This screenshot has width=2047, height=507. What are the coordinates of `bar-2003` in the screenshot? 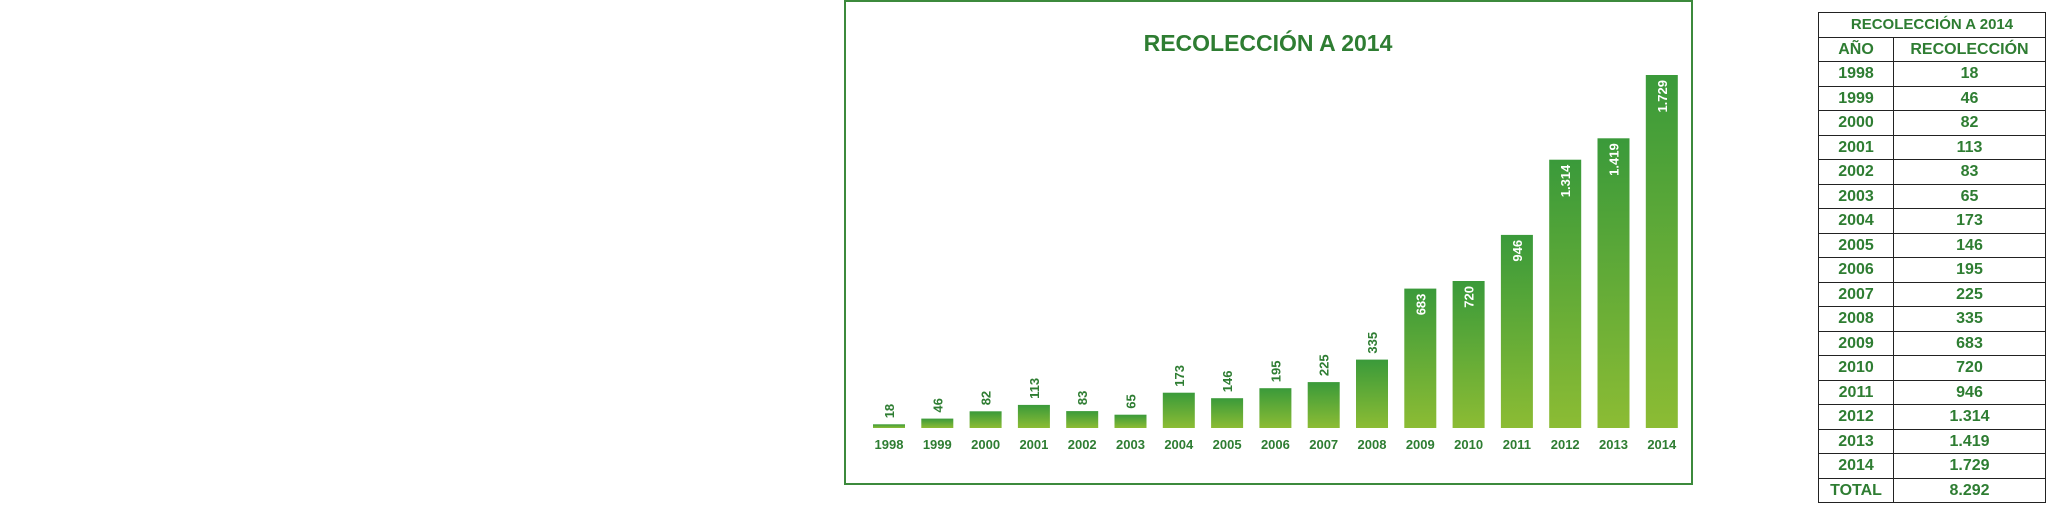 It's located at (1130, 421).